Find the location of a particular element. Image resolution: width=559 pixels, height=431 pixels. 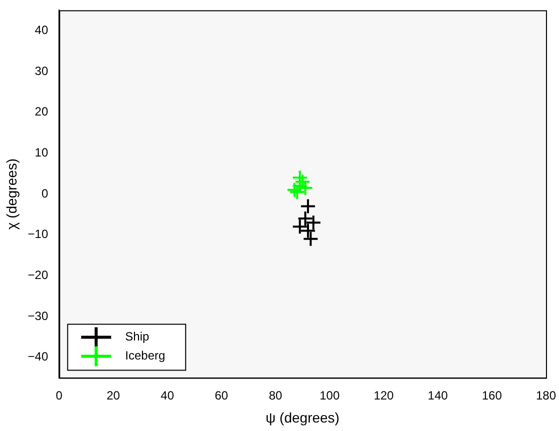

legend-label: Ship is located at coordinates (137, 337).